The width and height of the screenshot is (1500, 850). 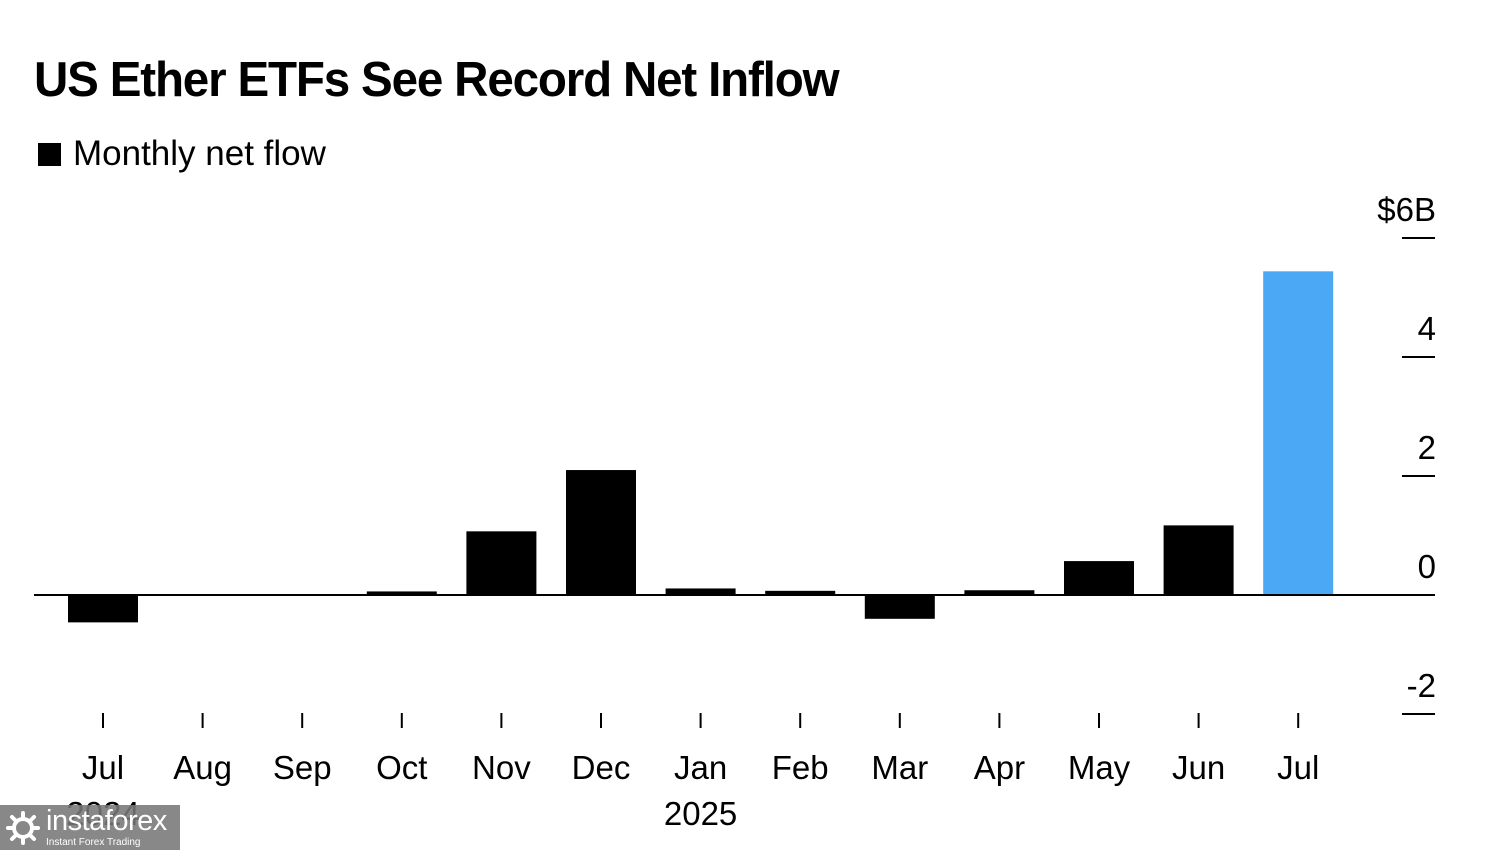 I want to click on year-label: 2025, so click(x=700, y=813).